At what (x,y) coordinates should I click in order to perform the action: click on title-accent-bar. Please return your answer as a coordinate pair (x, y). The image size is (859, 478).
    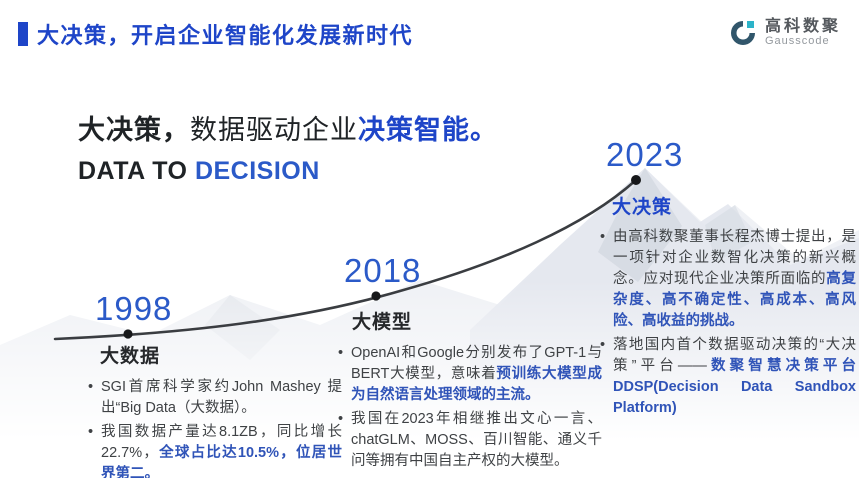
    Looking at the image, I should click on (23, 34).